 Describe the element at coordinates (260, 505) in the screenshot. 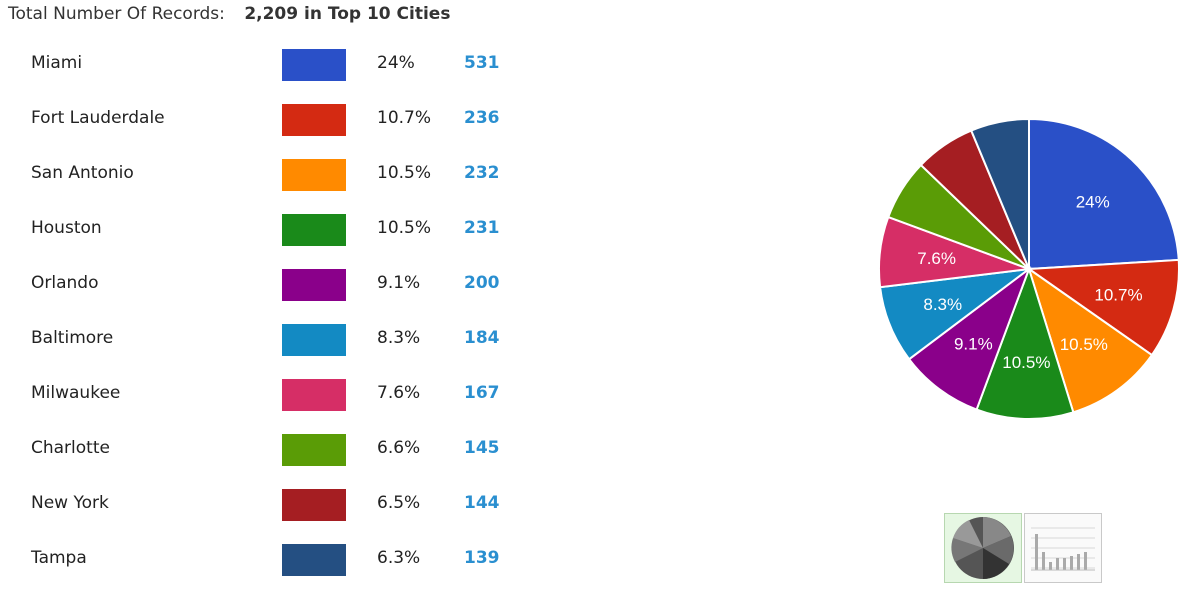

I see `legend-row: New York 6.5% 144` at that location.